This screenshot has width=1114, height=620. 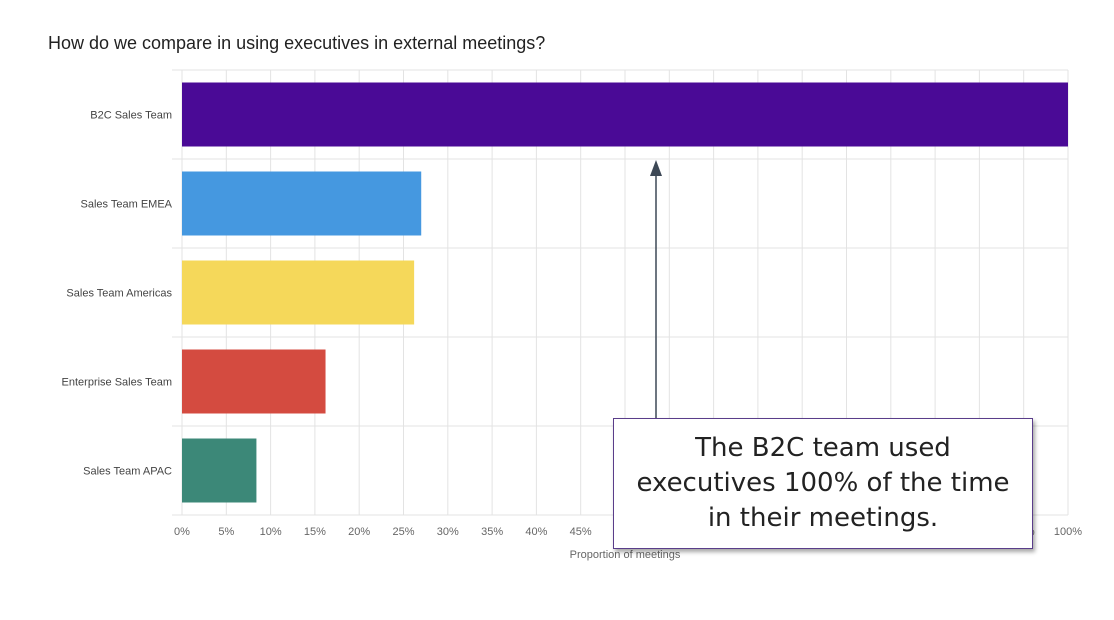 I want to click on x-tick-label: 35%, so click(x=492, y=532).